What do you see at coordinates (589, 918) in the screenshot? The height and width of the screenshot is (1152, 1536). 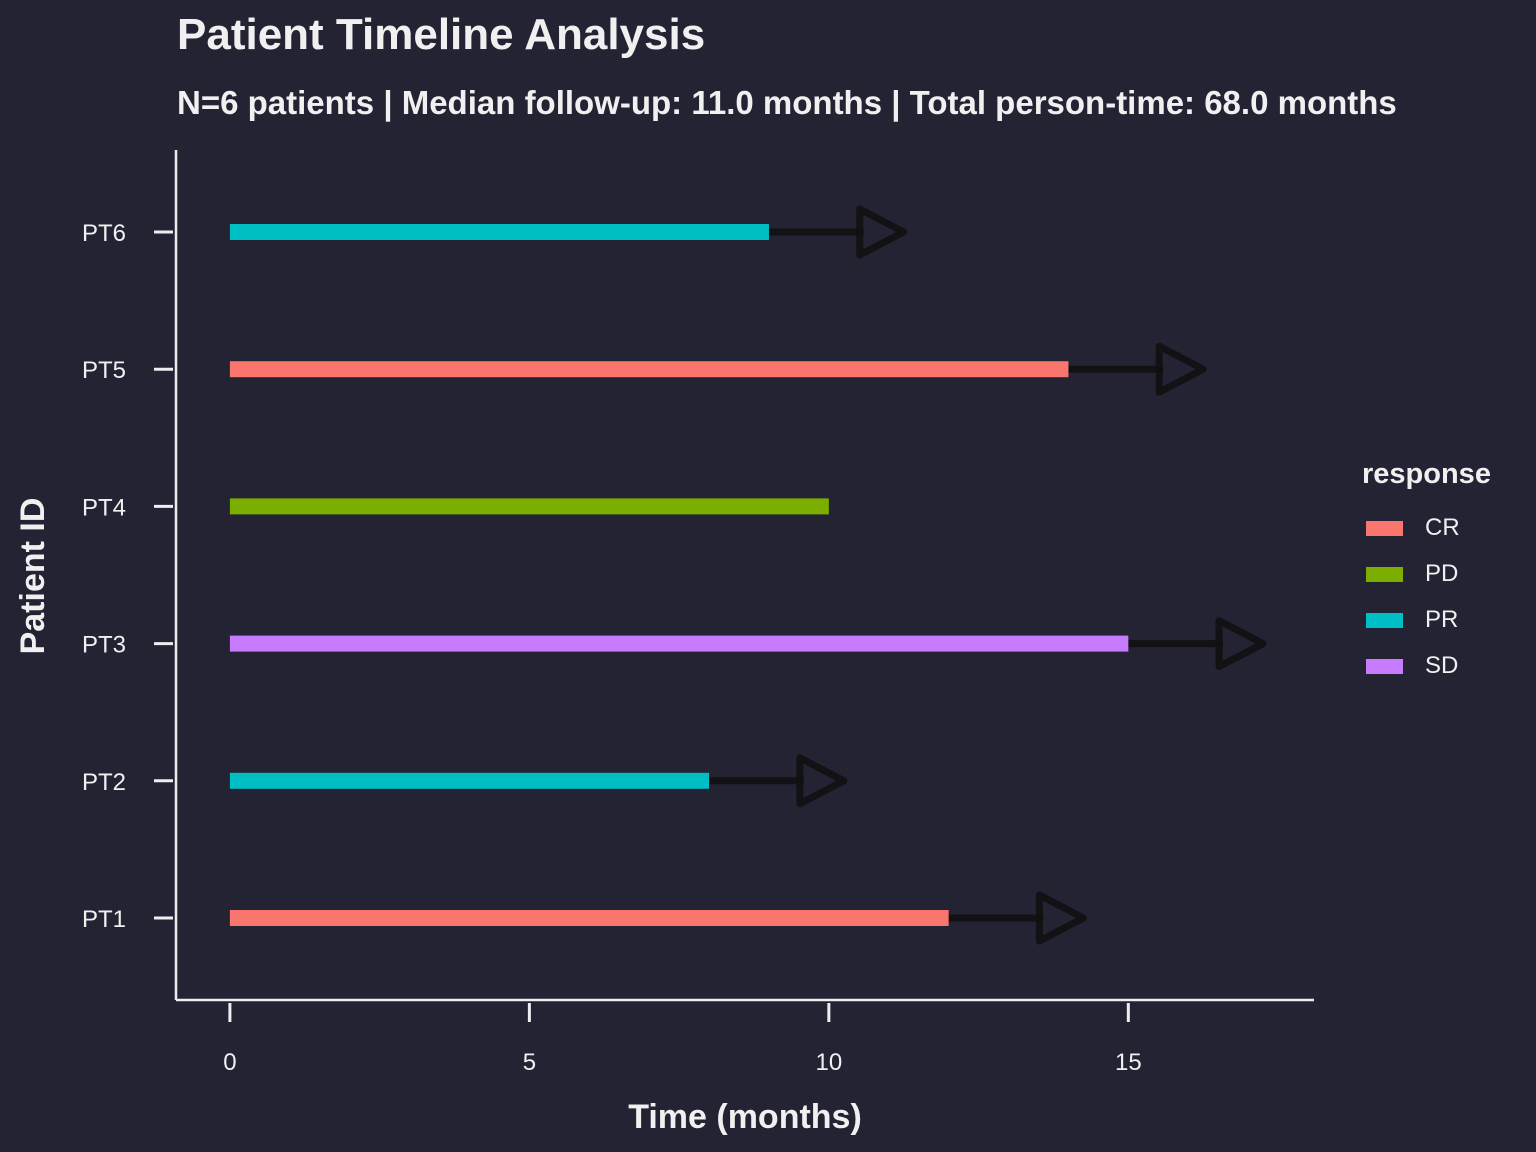 I see `bar-PT1` at bounding box center [589, 918].